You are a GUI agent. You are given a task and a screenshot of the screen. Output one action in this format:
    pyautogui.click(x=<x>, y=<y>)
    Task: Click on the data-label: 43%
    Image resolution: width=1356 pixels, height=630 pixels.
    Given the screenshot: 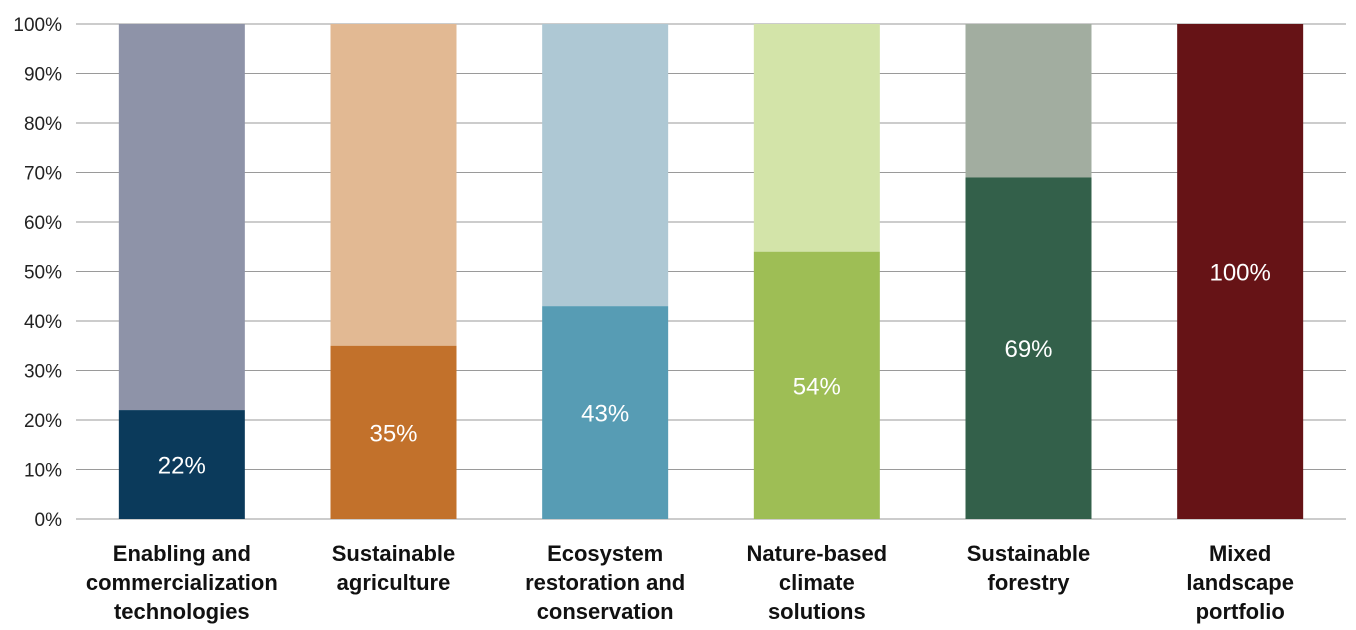 What is the action you would take?
    pyautogui.click(x=605, y=414)
    